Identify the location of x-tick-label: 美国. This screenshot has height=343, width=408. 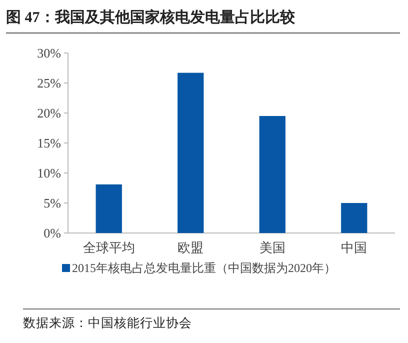
(272, 247).